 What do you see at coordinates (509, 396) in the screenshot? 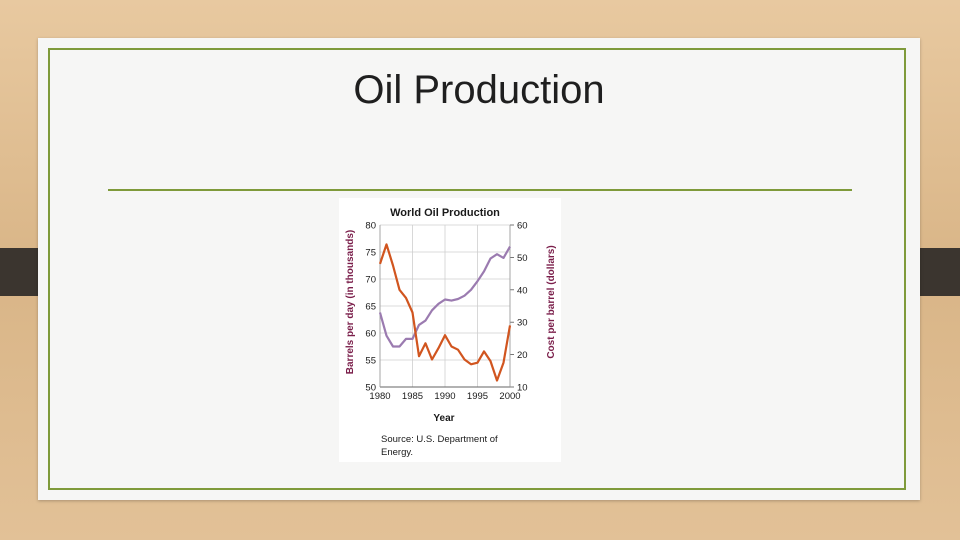
I see `x-tick-label: 2000` at bounding box center [509, 396].